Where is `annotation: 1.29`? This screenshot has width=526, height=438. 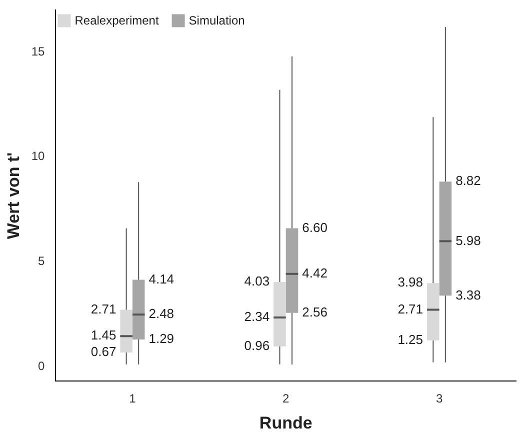
annotation: 1.29 is located at coordinates (161, 338).